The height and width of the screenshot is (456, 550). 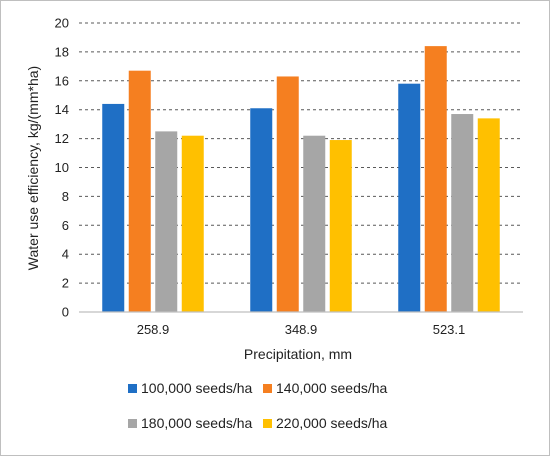 What do you see at coordinates (62, 167) in the screenshot?
I see `y-tick-label: 10` at bounding box center [62, 167].